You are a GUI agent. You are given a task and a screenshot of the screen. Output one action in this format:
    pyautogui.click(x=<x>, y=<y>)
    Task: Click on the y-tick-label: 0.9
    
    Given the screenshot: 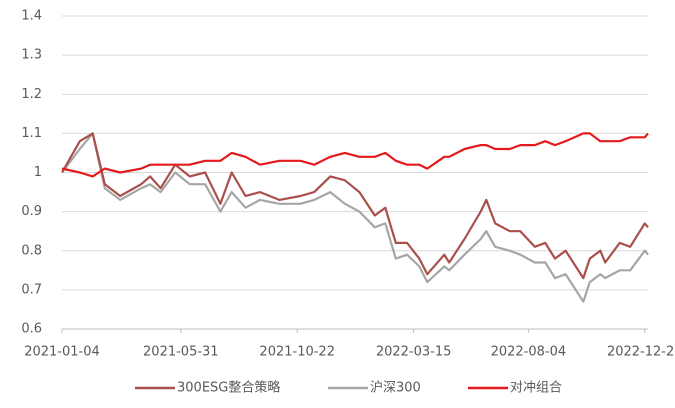 What is the action you would take?
    pyautogui.click(x=31, y=211)
    